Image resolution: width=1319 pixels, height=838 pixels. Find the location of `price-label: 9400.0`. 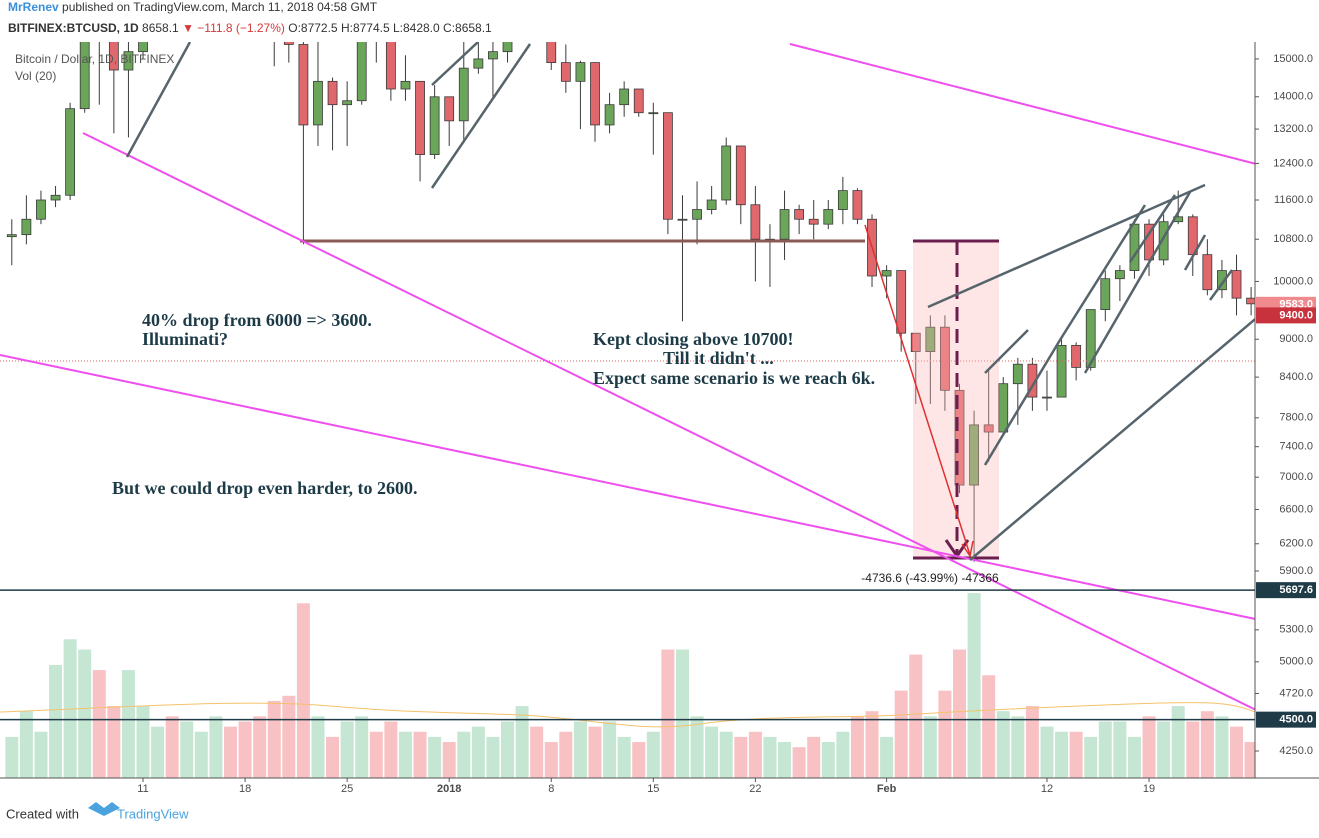

price-label: 9400.0 is located at coordinates (1296, 315).